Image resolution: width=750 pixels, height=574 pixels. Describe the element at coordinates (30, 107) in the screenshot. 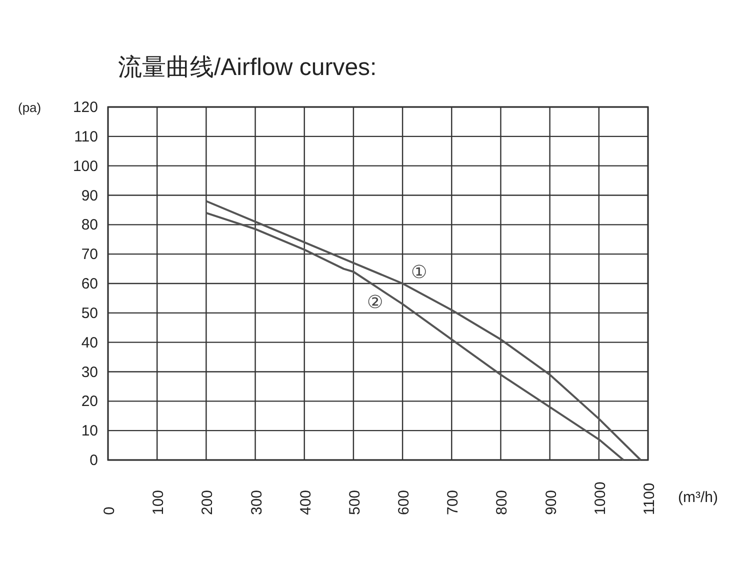

I see `y-axis-title: (pa)` at that location.